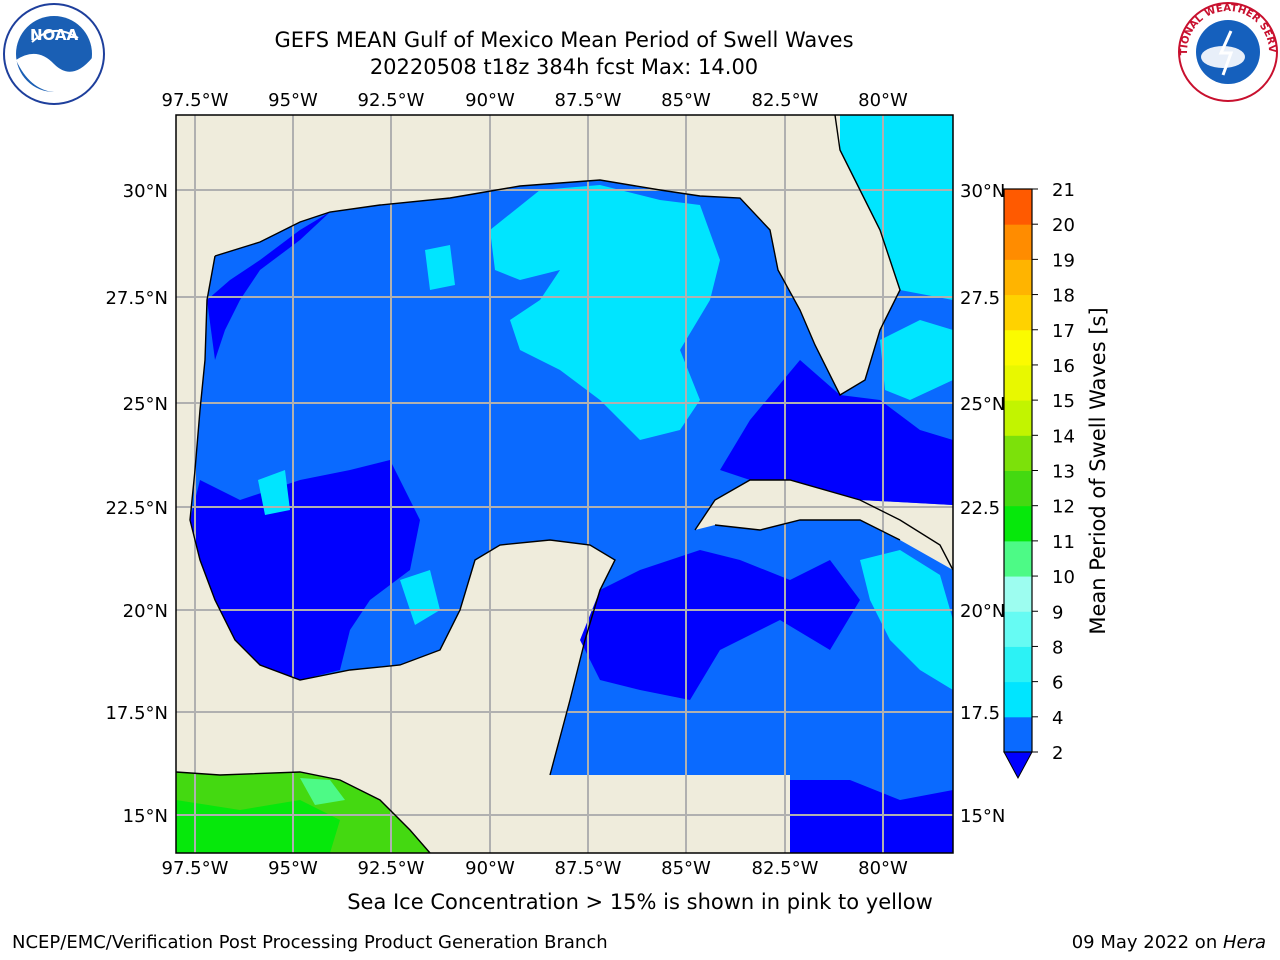 This screenshot has height=960, width=1280. What do you see at coordinates (982, 816) in the screenshot?
I see `lat-label-right: 15°N` at bounding box center [982, 816].